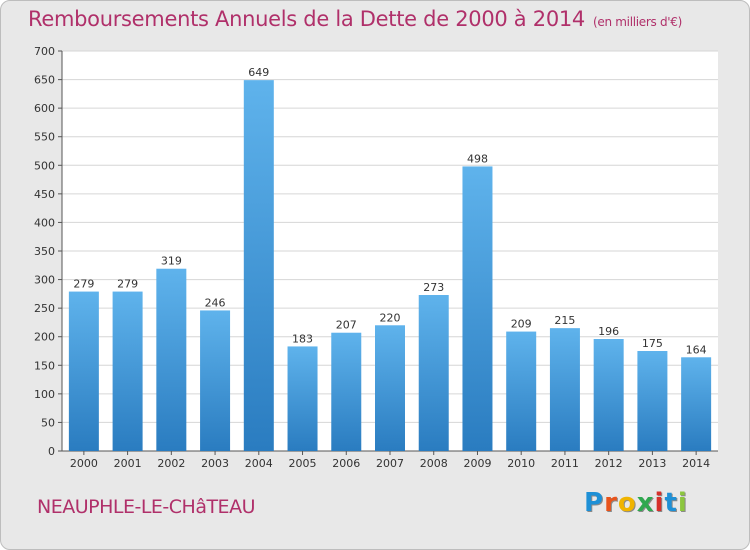 The width and height of the screenshot is (750, 550). Describe the element at coordinates (128, 463) in the screenshot. I see `x-tick-label: 2001` at that location.